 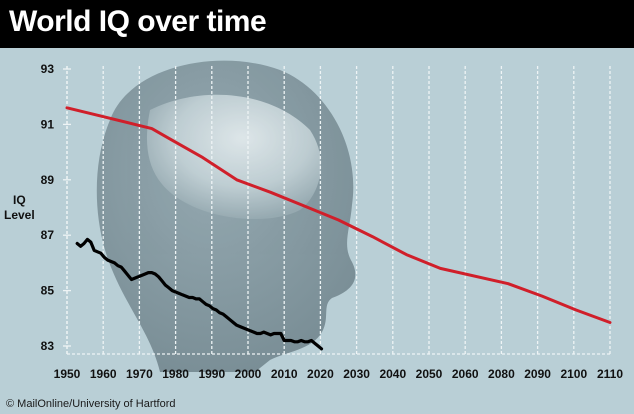 What do you see at coordinates (199, 294) in the screenshot?
I see `measured-series-line` at bounding box center [199, 294].